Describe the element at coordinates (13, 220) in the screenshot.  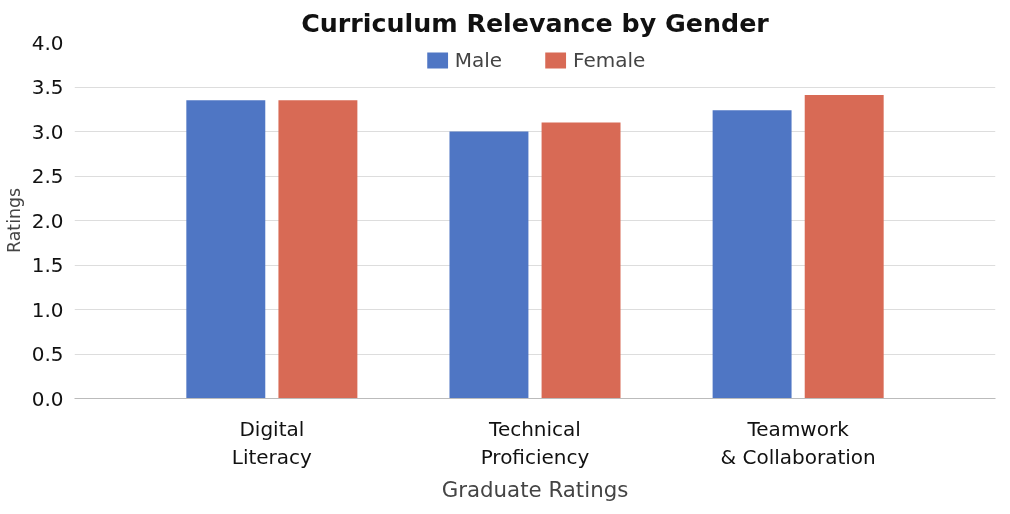
I see `y-axis-title: Ratings` at that location.